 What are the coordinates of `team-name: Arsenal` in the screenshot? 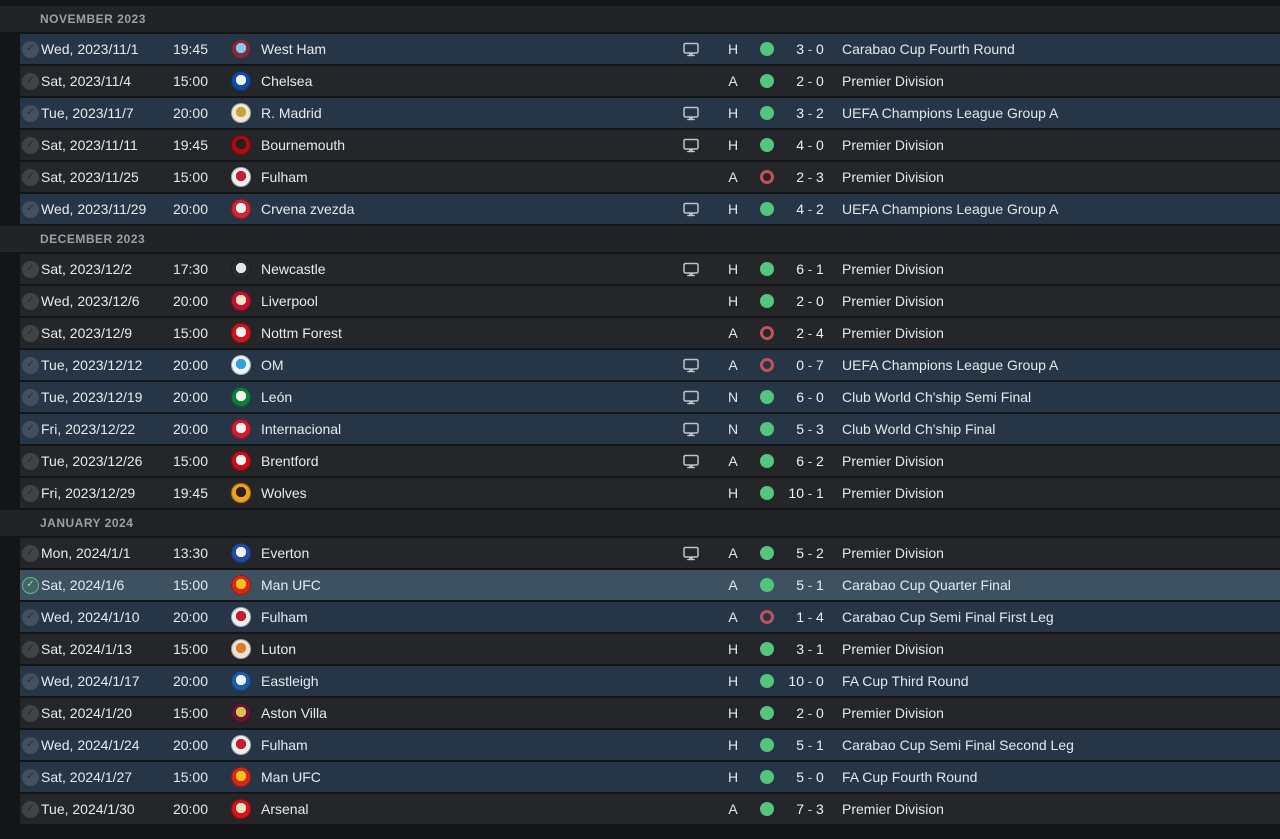 It's located at (285, 809).